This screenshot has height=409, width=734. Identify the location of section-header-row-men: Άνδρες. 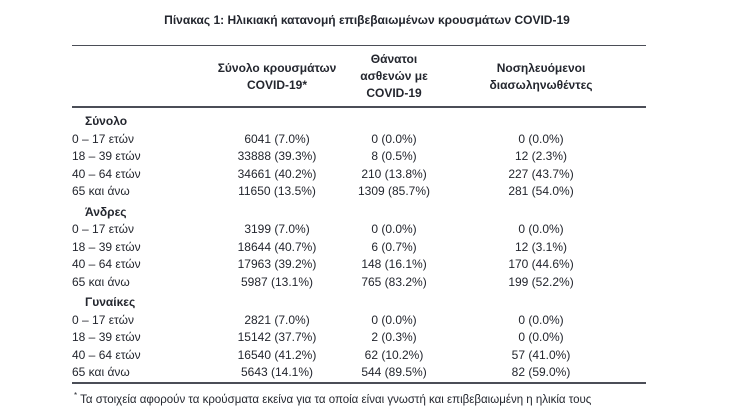
(359, 211).